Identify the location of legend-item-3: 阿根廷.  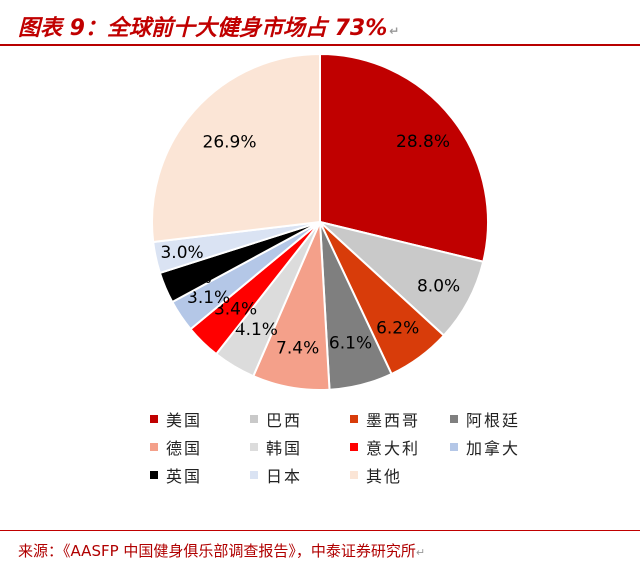
(505, 419).